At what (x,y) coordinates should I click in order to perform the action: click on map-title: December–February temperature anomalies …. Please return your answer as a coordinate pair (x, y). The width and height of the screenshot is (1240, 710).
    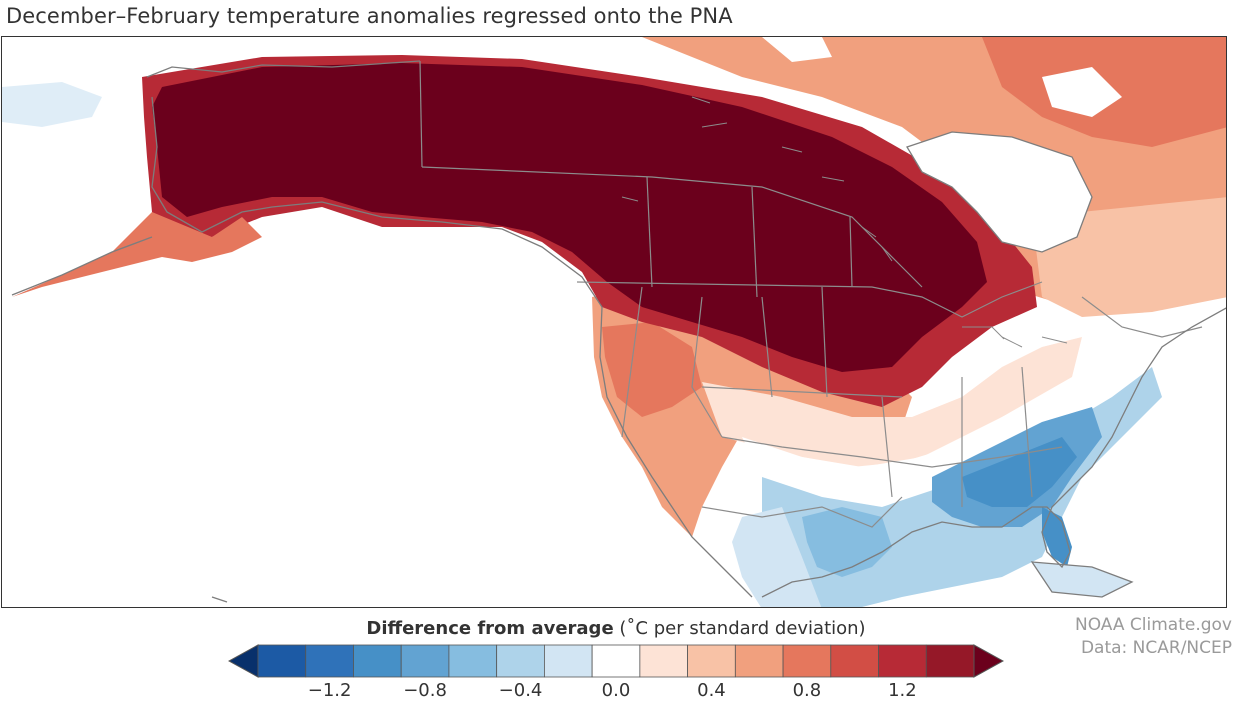
    Looking at the image, I should click on (369, 16).